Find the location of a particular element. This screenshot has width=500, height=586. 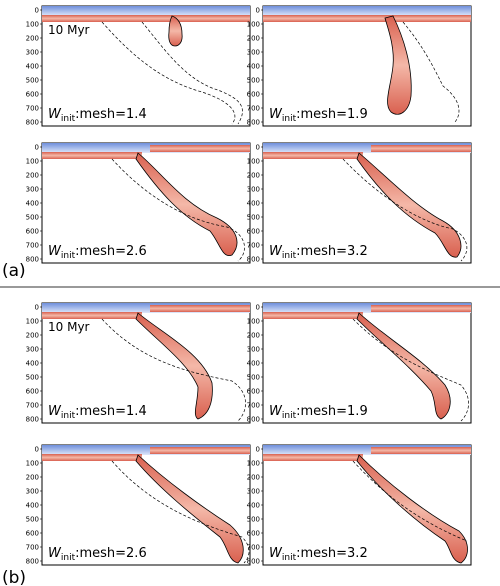

panel-a1: 10 Myr Winit:mesh=1.4 is located at coordinates (146, 66).